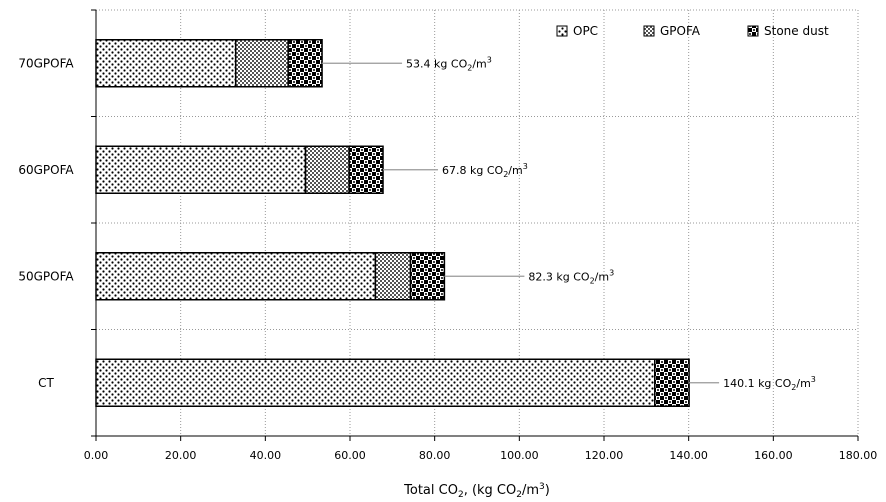 The width and height of the screenshot is (886, 502). Describe the element at coordinates (769, 383) in the screenshot. I see `annotation-label: 140.1 kg CO2/m3` at that location.